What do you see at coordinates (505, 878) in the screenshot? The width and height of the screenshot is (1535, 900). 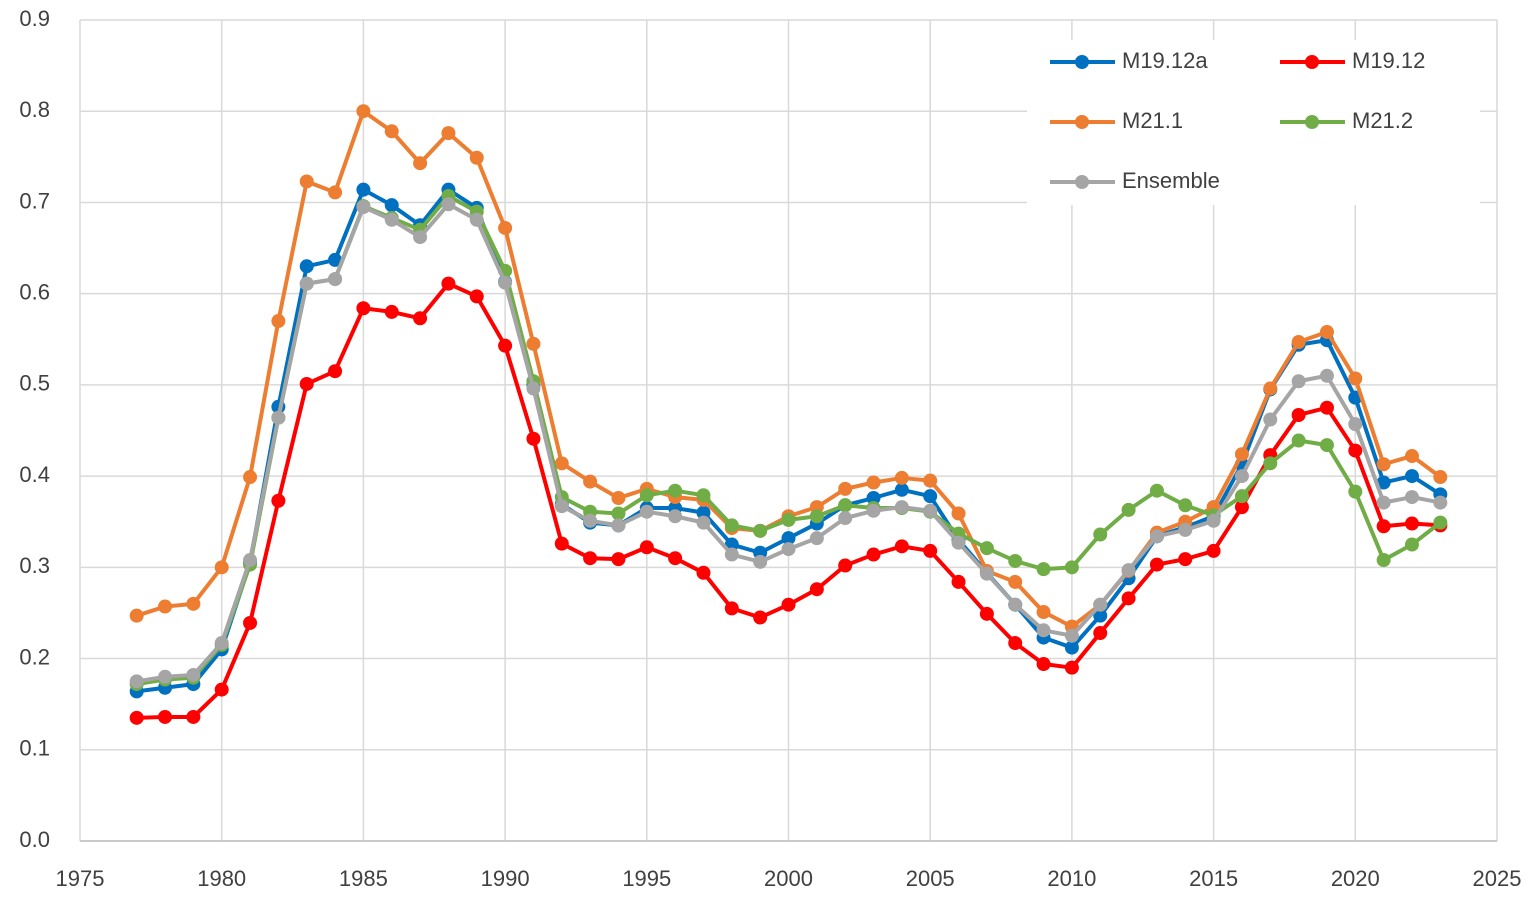 I see `x-tick-label: 1990` at bounding box center [505, 878].